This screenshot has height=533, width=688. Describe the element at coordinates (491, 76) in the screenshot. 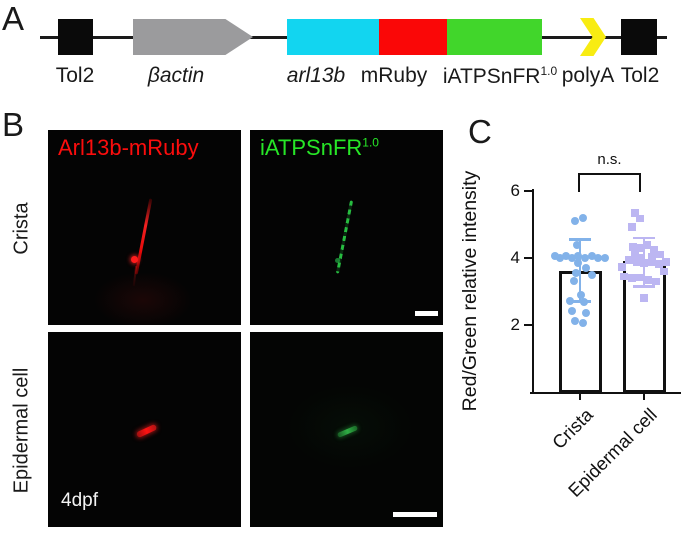

I see `label-iatpsnfr-base: iATPSnFR` at that location.